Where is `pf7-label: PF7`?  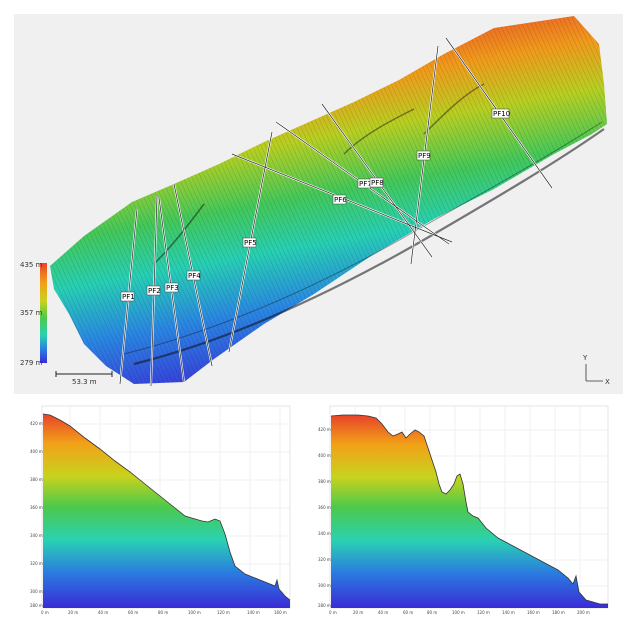 pf7-label: PF7 is located at coordinates (365, 184).